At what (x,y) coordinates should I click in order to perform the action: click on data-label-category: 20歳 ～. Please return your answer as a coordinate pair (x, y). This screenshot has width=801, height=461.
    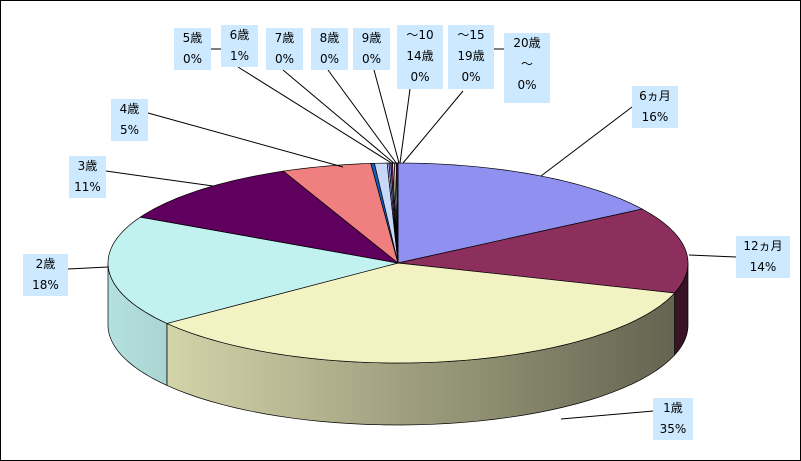
    Looking at the image, I should click on (527, 53).